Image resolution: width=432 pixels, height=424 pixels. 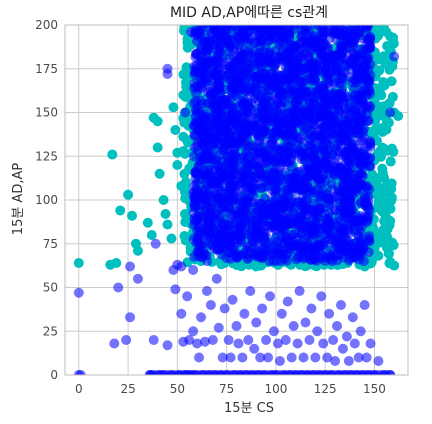 I want to click on x-tick-label: 75, so click(x=226, y=389).